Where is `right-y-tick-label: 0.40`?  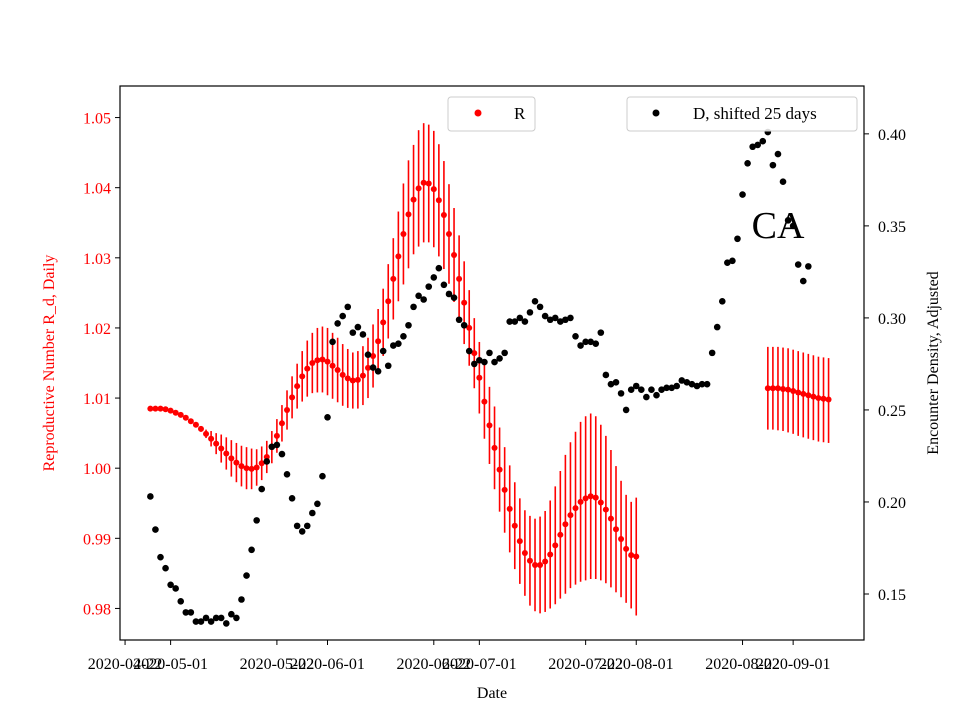
right-y-tick-label: 0.40 is located at coordinates (892, 135).